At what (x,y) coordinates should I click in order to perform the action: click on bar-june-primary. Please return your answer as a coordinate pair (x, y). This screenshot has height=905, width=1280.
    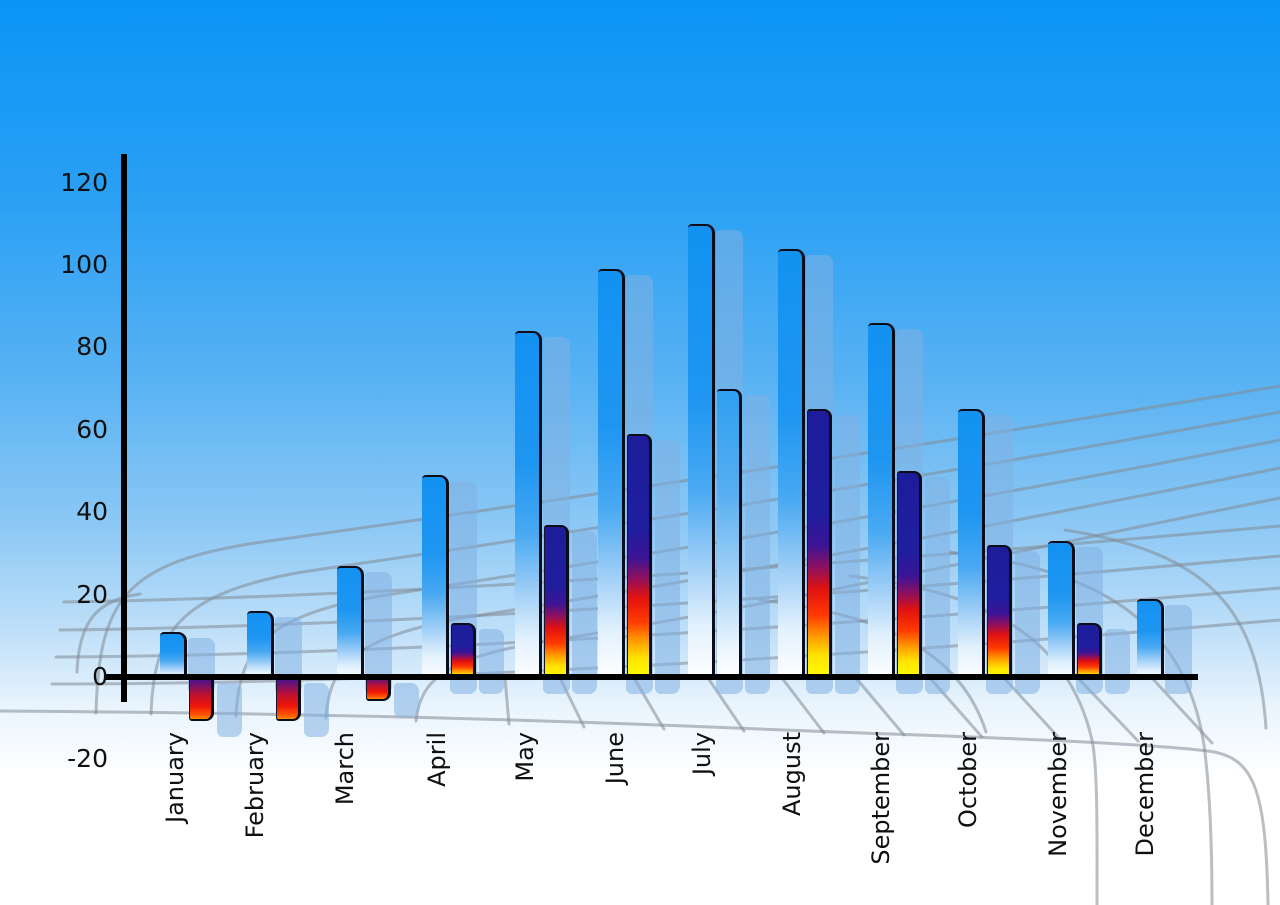
    Looking at the image, I should click on (611, 474).